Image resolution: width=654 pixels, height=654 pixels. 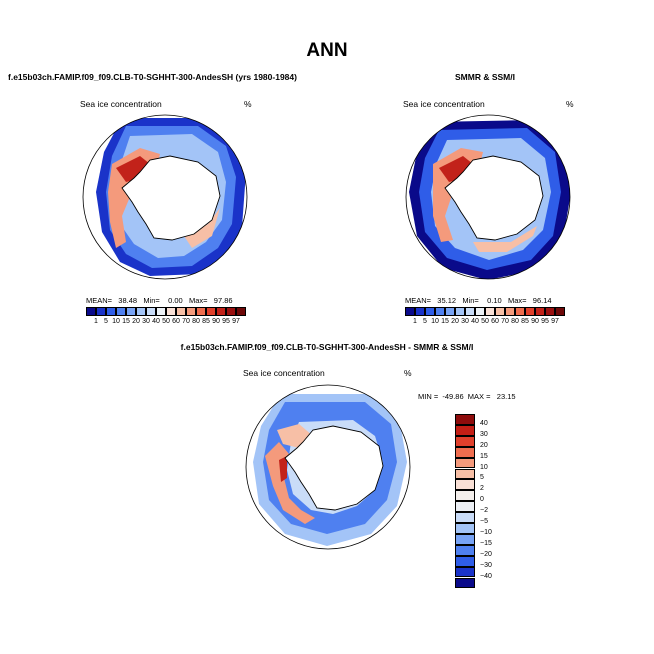 What do you see at coordinates (284, 373) in the screenshot?
I see `panel-diff-field-label: Sea ice concentration` at bounding box center [284, 373].